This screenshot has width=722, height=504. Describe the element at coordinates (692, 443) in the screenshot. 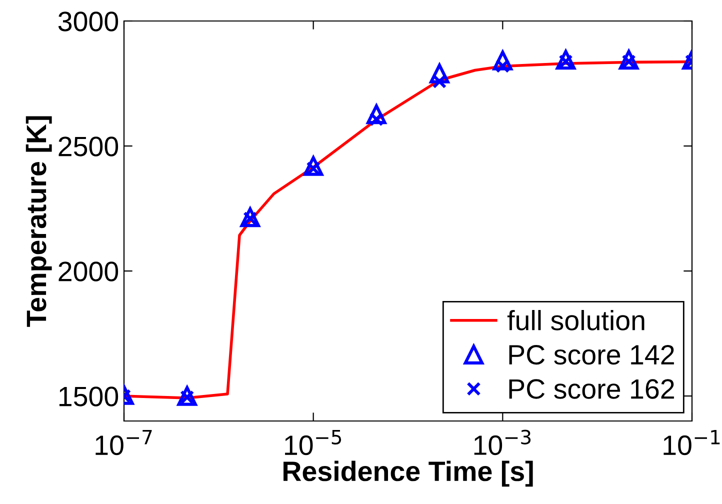

I see `x-tick-label: 10$^{−1}$` at that location.